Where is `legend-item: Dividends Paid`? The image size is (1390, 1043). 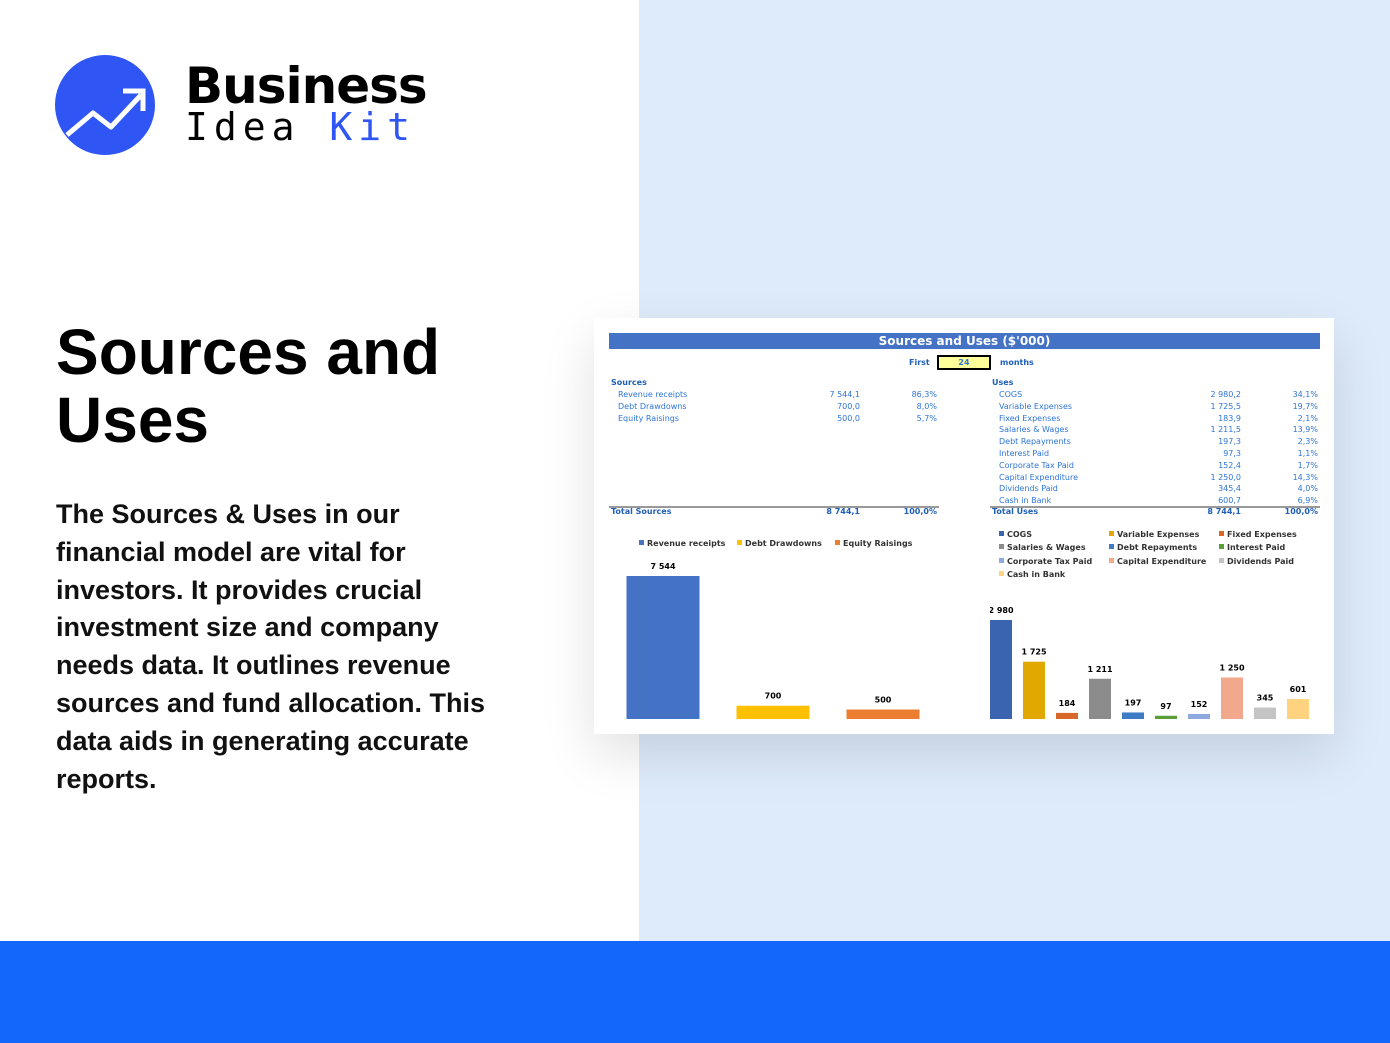 legend-item: Dividends Paid is located at coordinates (1256, 561).